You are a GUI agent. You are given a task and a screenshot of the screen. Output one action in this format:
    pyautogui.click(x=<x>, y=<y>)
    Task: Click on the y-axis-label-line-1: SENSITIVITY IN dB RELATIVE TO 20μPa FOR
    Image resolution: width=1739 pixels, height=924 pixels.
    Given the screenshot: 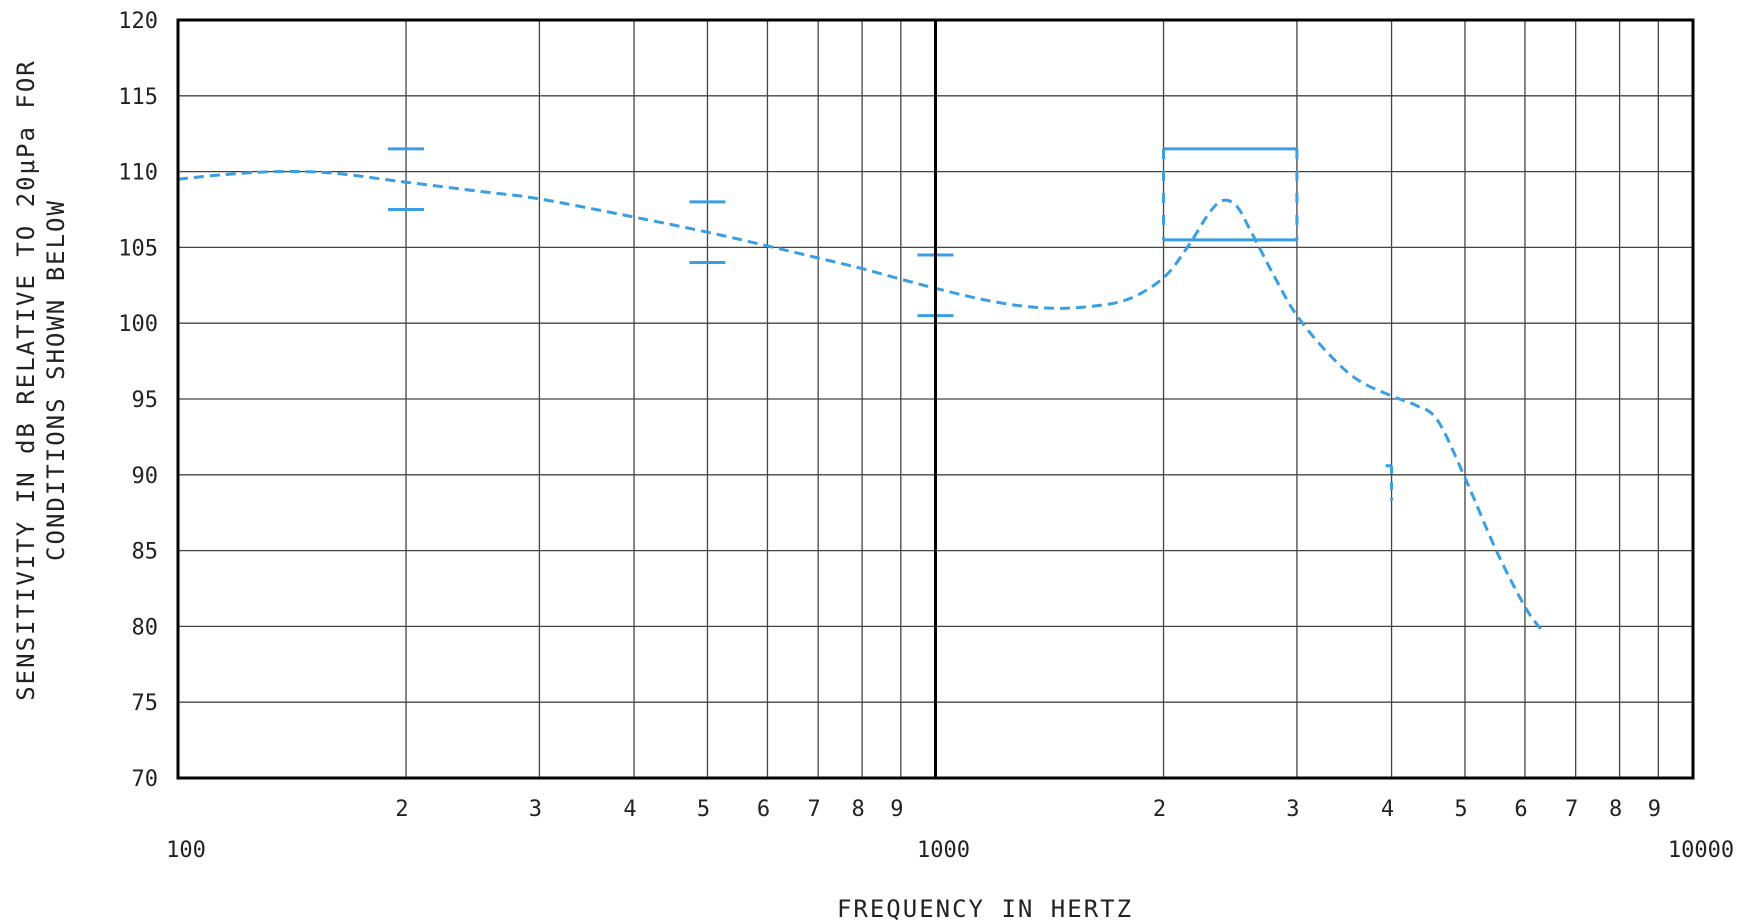 What is the action you would take?
    pyautogui.click(x=26, y=380)
    